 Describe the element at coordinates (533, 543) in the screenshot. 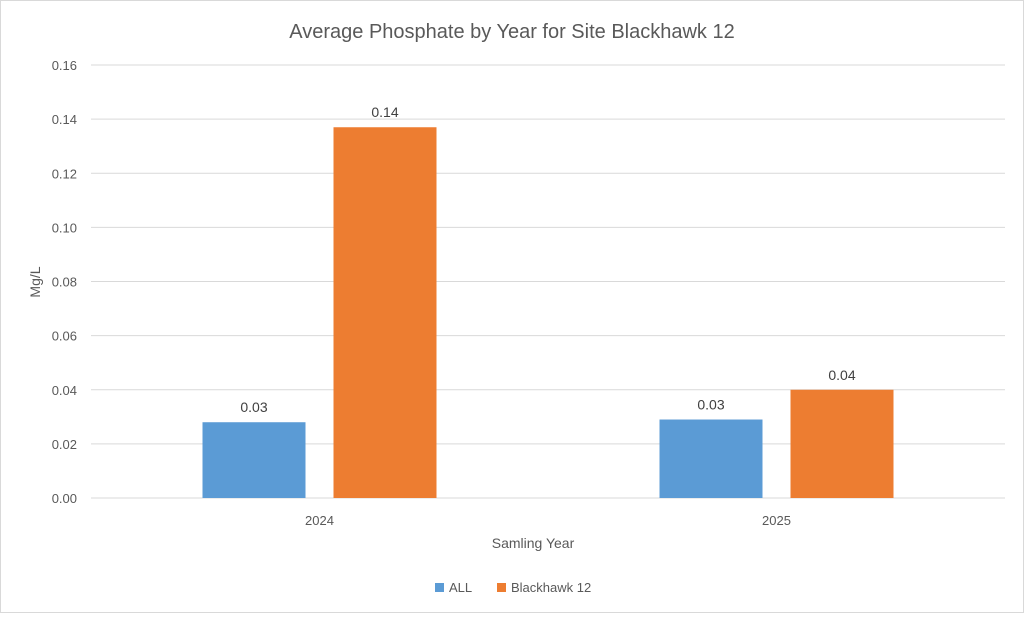

I see `x-axis-label: Samling Year` at that location.